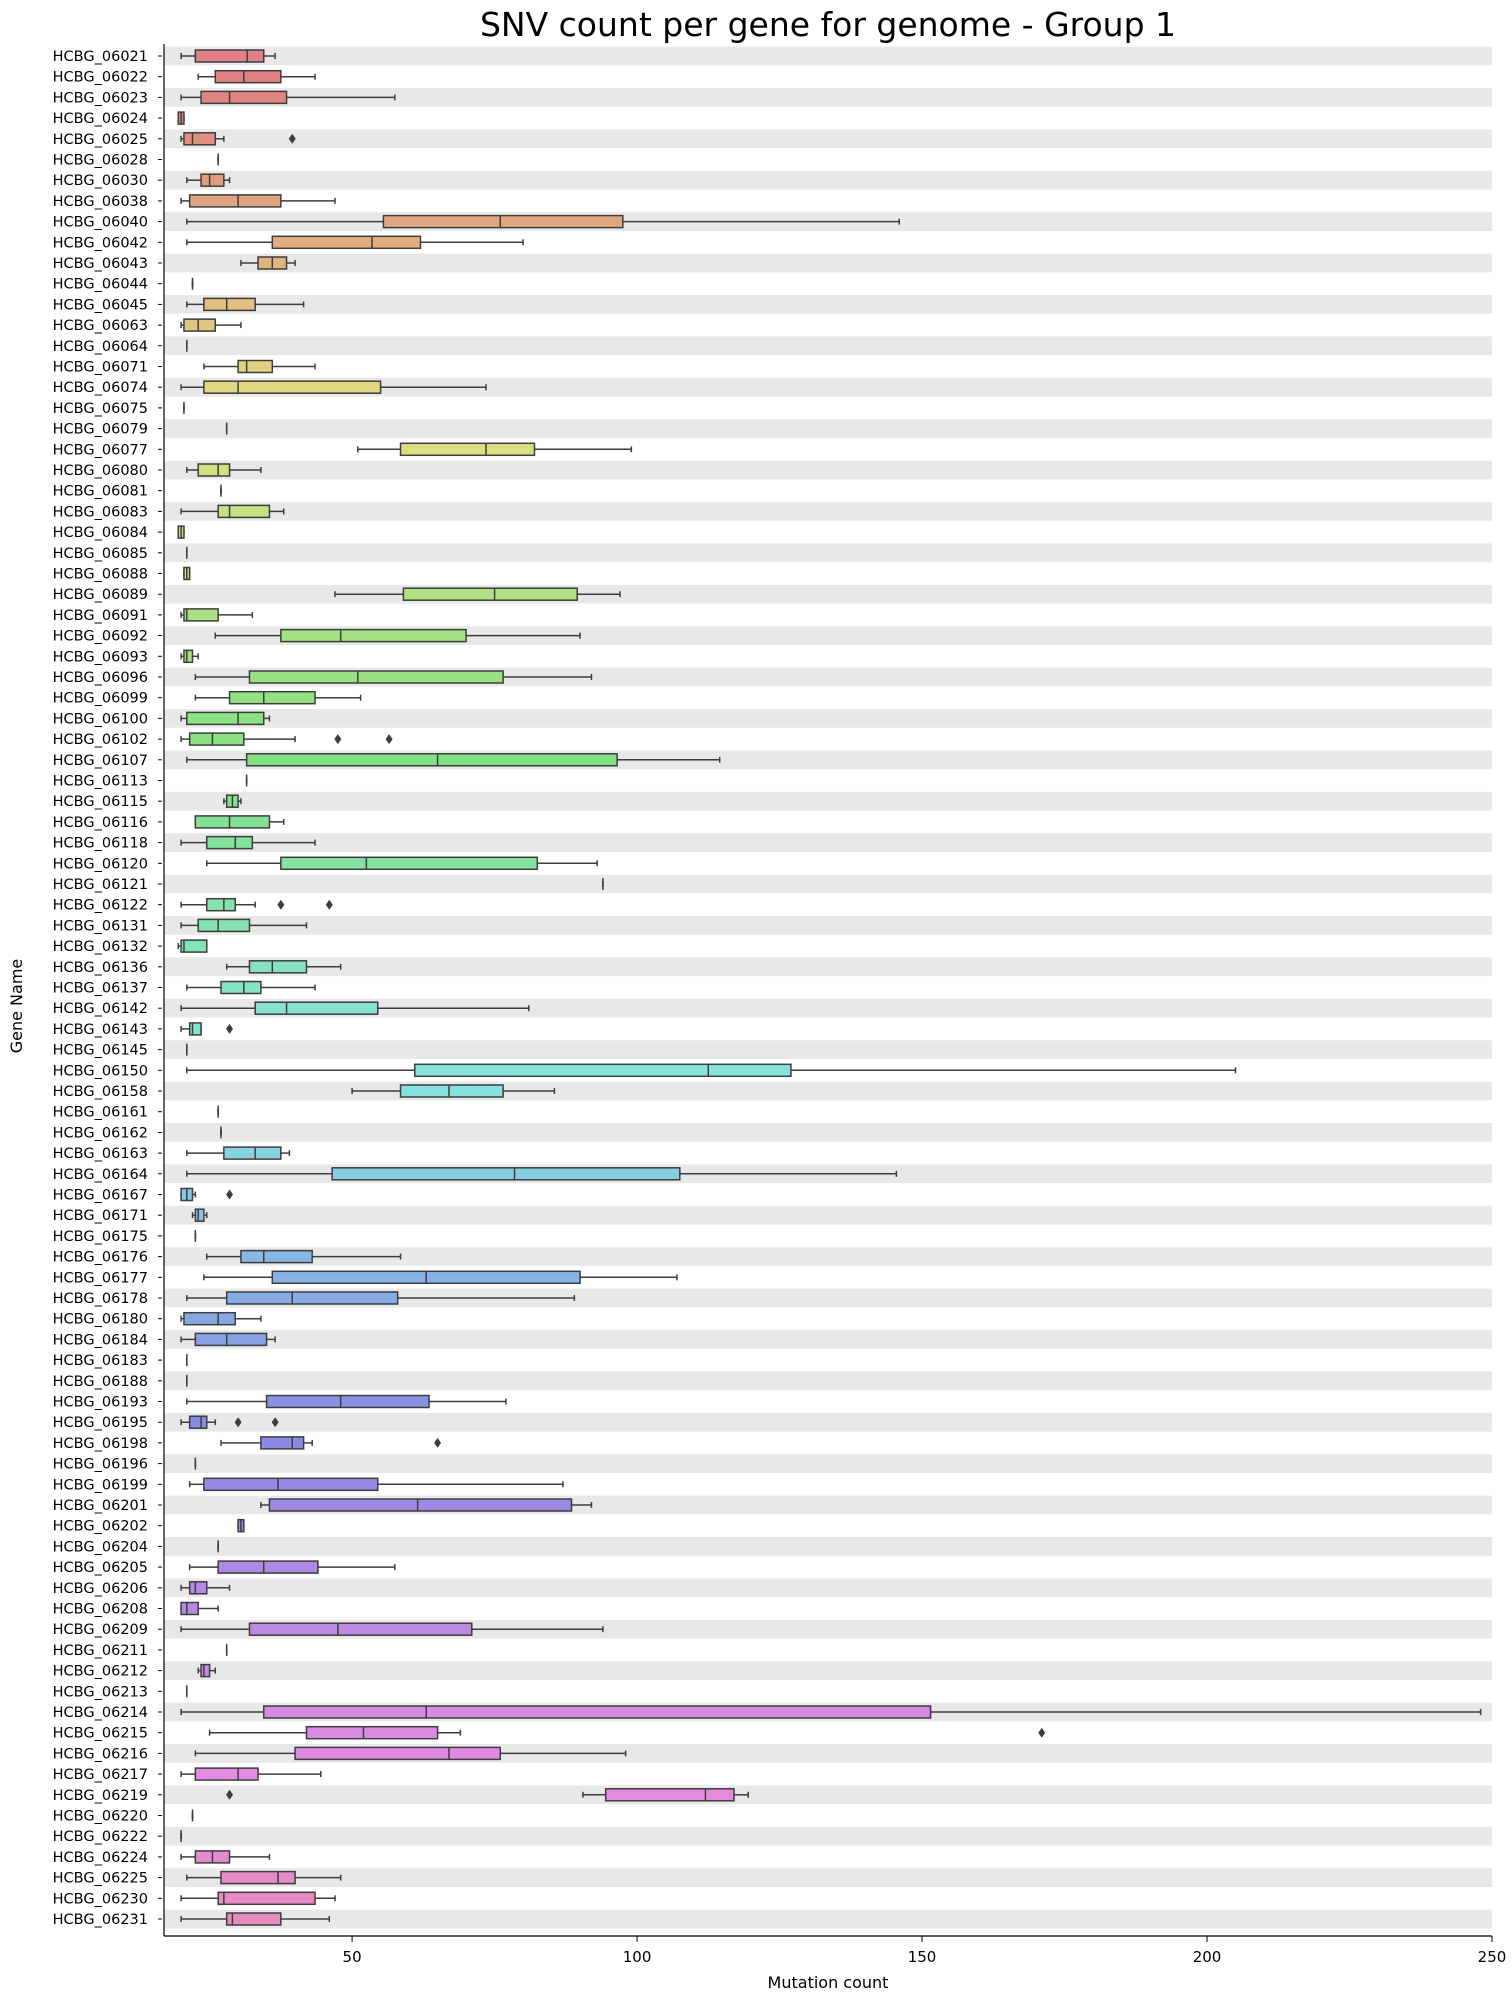 The image size is (1512, 1996). I want to click on y-tick-label: HCBG_06024, so click(100, 119).